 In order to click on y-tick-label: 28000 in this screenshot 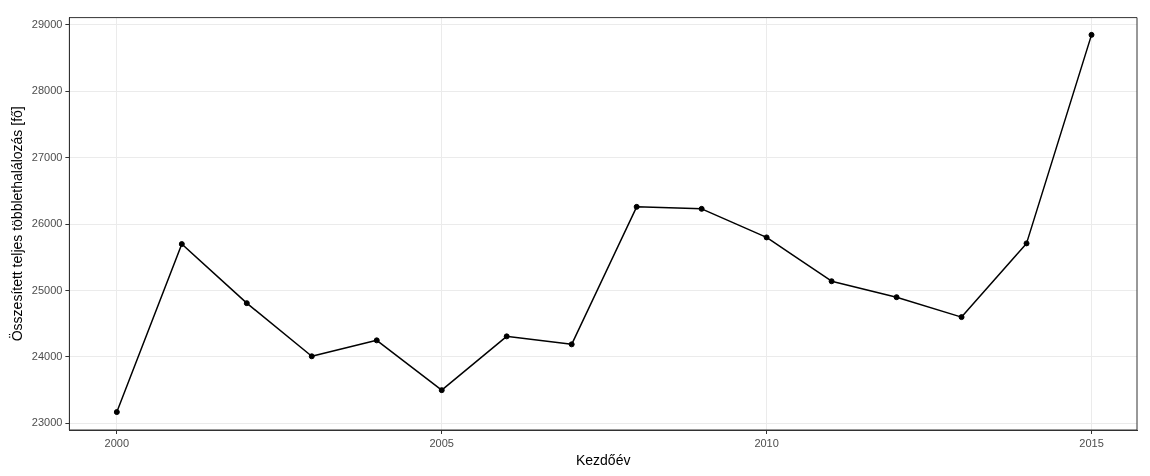, I will do `click(47, 90)`.